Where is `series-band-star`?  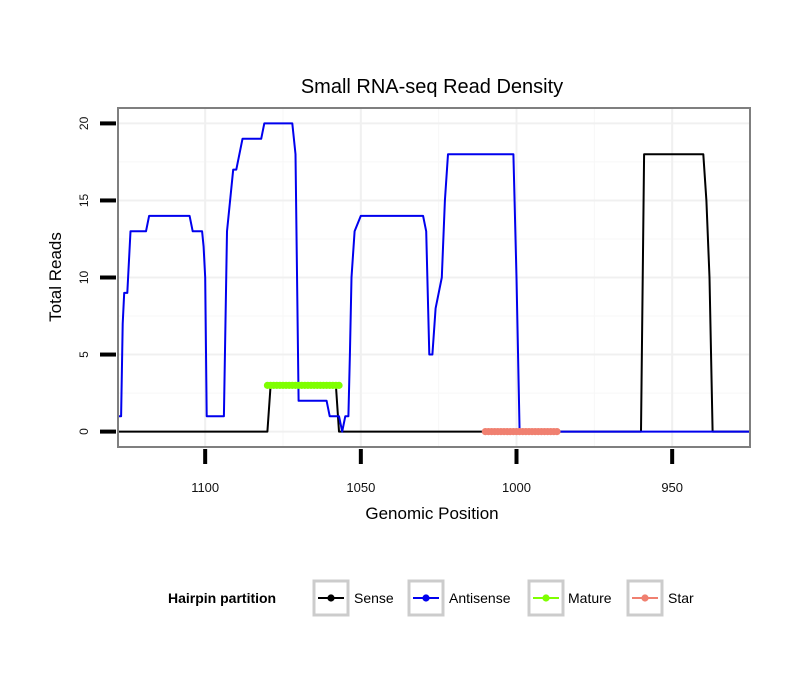
series-band-star is located at coordinates (521, 431).